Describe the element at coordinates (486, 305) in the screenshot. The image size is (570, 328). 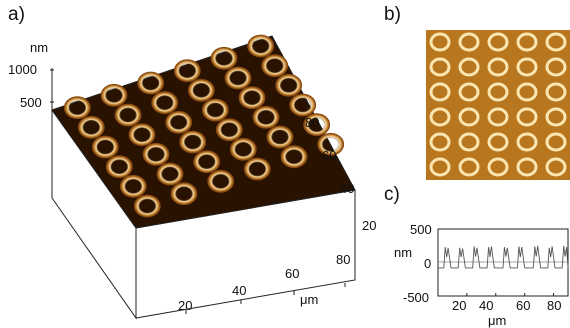
I see `c-x-tick-40: 40` at that location.